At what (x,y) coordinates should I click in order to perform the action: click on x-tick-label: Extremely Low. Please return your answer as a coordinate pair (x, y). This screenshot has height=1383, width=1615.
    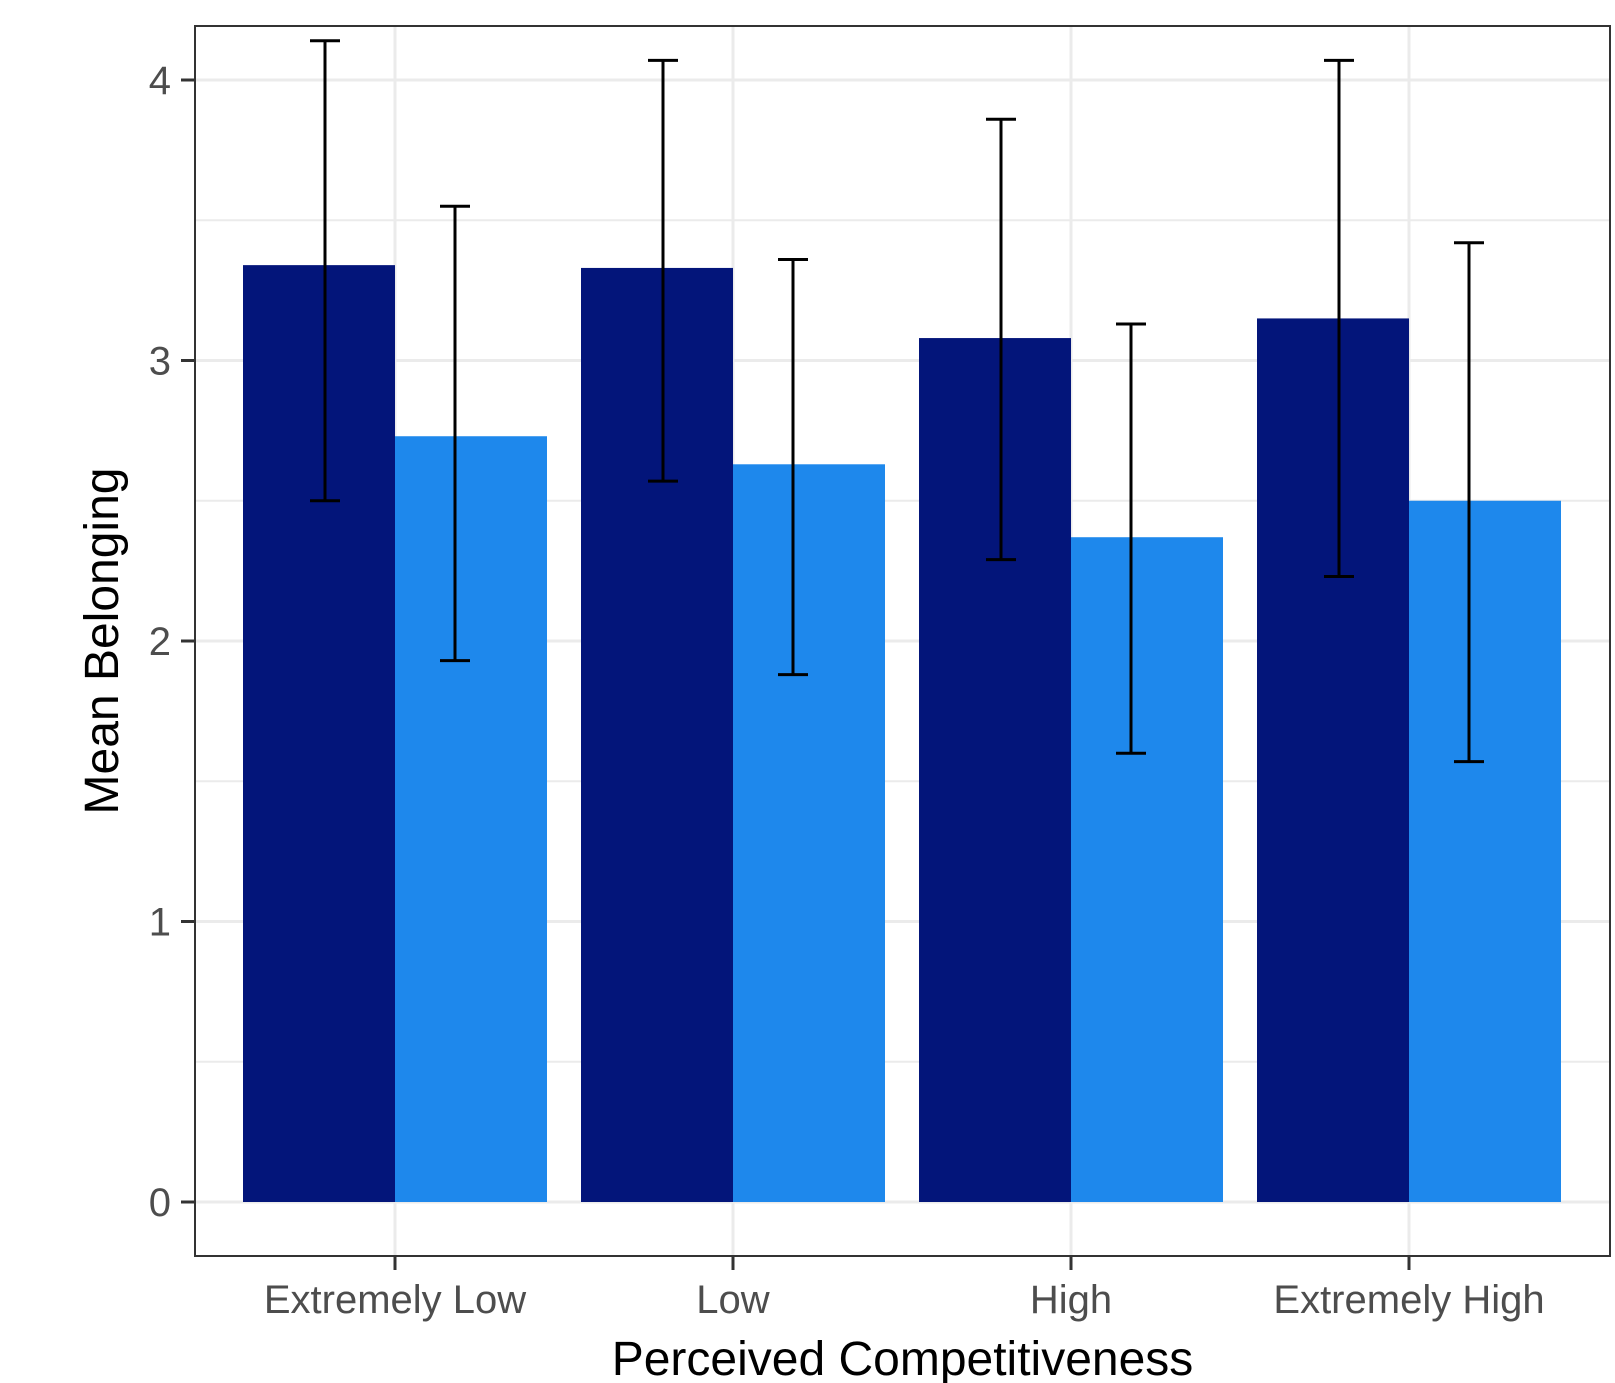
    Looking at the image, I should click on (395, 1300).